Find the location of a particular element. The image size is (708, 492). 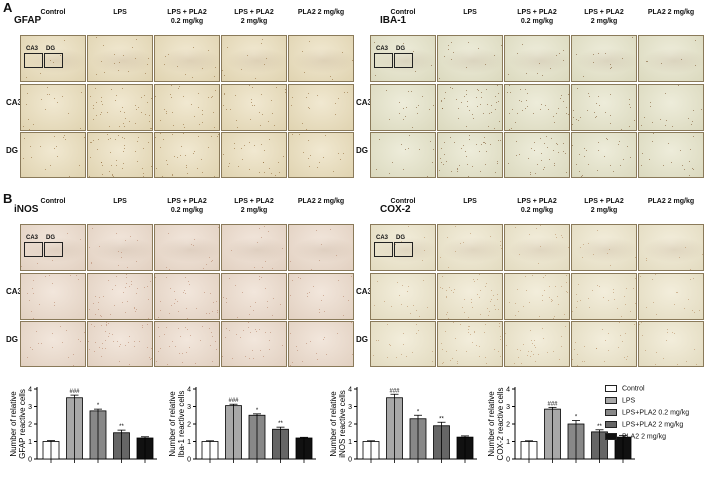

column-header: LPS is located at coordinates (470, 12).